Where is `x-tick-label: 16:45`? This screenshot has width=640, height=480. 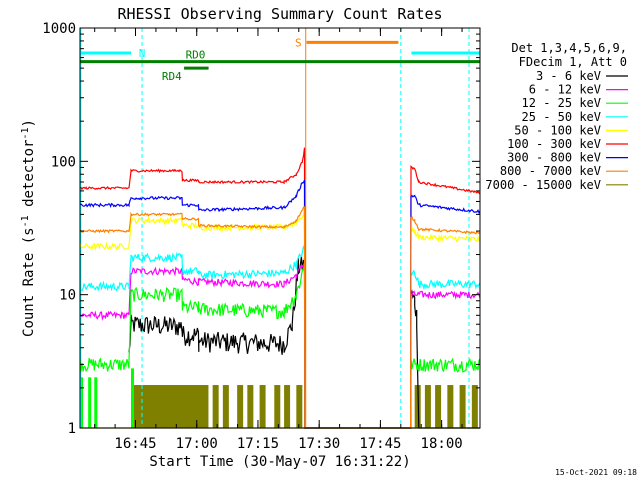 x-tick-label: 16:45 is located at coordinates (135, 444).